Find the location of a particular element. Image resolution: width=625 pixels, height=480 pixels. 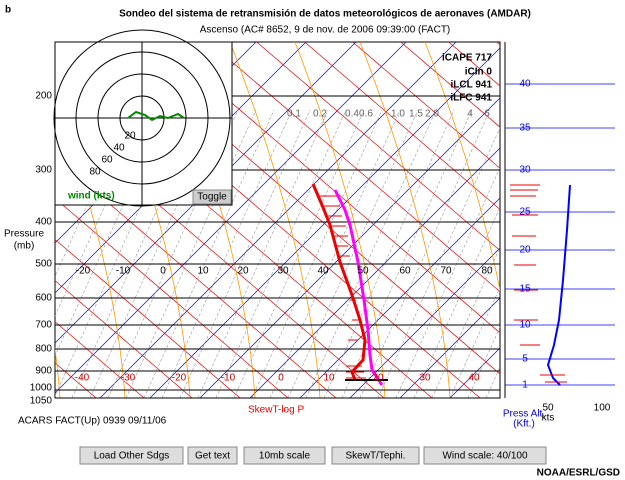

label: -40 is located at coordinates (82, 378).